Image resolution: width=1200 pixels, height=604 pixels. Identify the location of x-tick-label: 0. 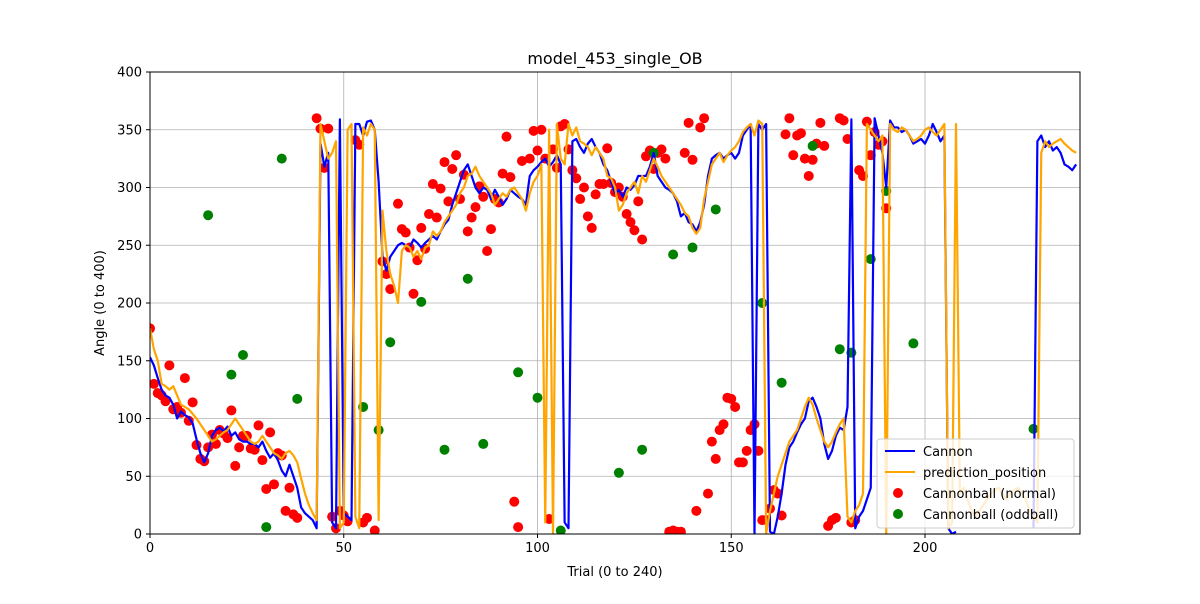
(150, 548).